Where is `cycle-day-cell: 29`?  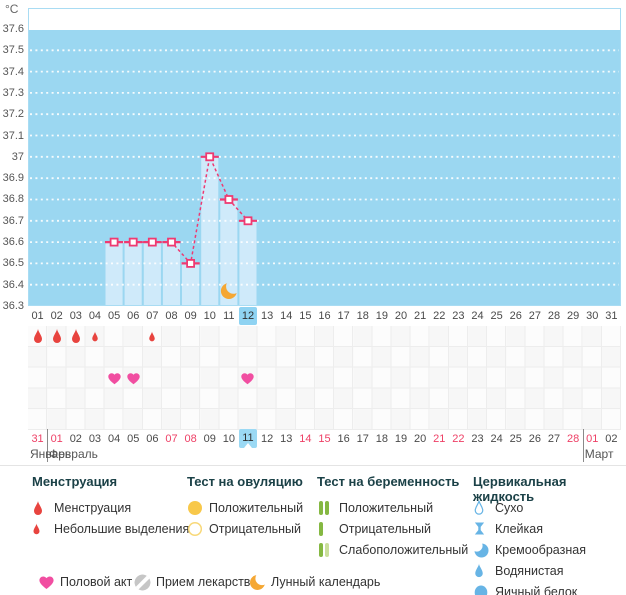 cycle-day-cell: 29 is located at coordinates (573, 316).